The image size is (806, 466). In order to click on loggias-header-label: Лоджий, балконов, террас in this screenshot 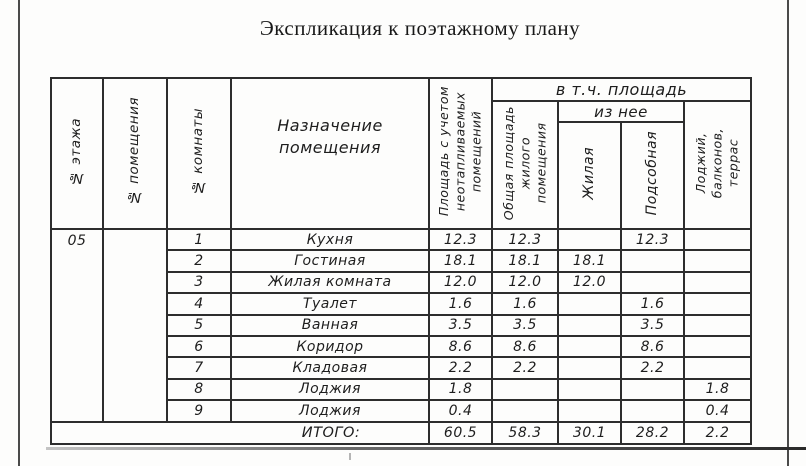, I will do `click(717, 163)`.